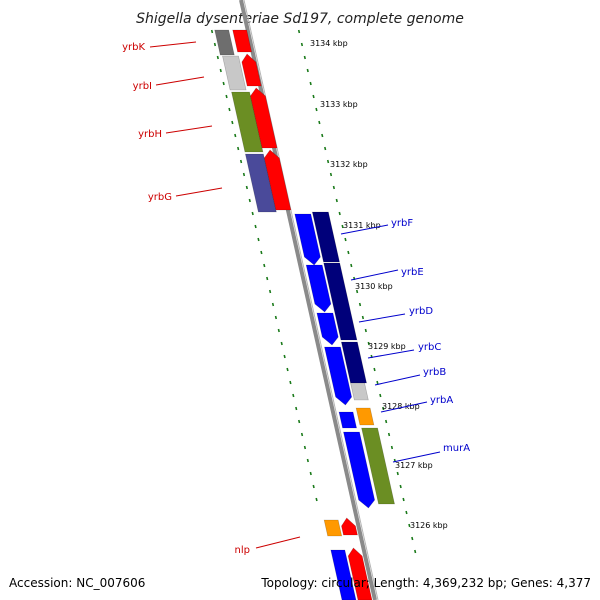 The height and width of the screenshot is (600, 600). What do you see at coordinates (382, 318) in the screenshot?
I see `leader-line-yrbD` at bounding box center [382, 318].